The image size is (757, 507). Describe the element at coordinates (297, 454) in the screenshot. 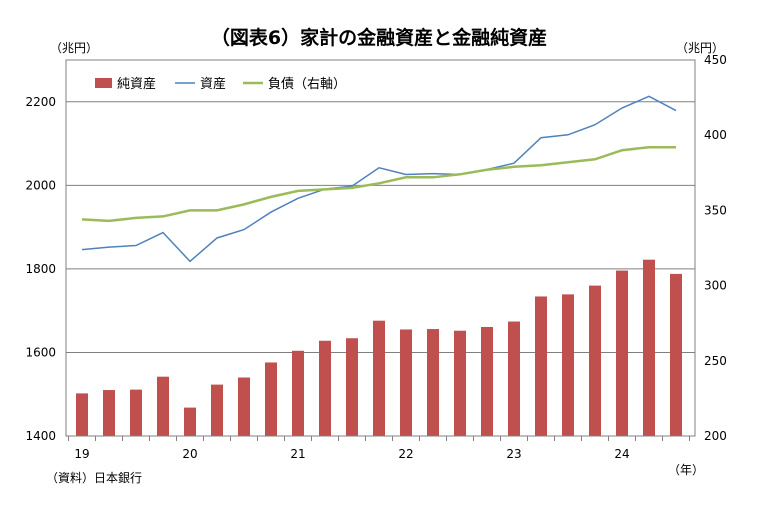

I see `x-tick-label: 21` at that location.